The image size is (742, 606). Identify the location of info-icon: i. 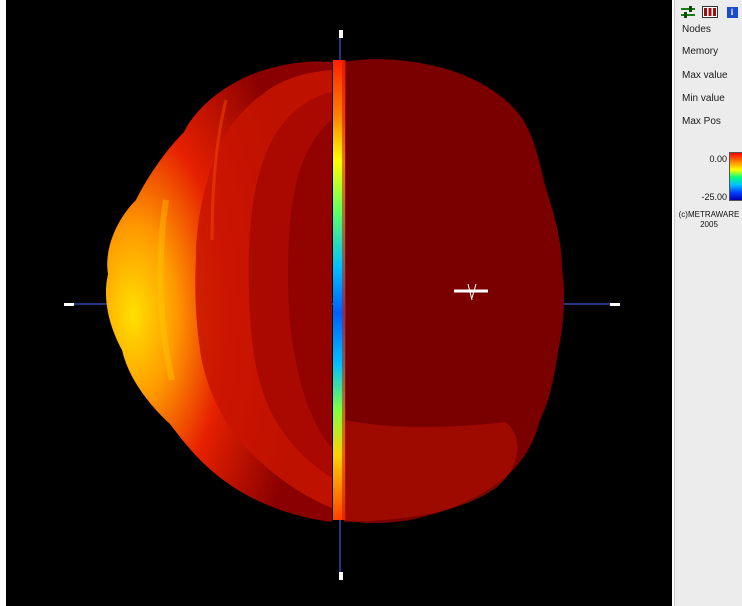
(732, 12).